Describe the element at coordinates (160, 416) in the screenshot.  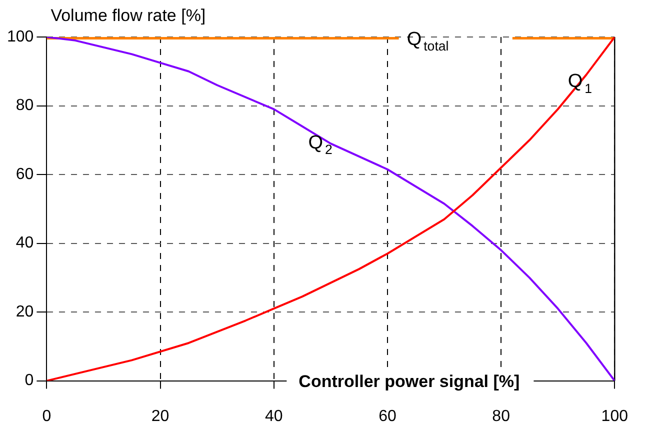
I see `x-tick-label: 20` at that location.